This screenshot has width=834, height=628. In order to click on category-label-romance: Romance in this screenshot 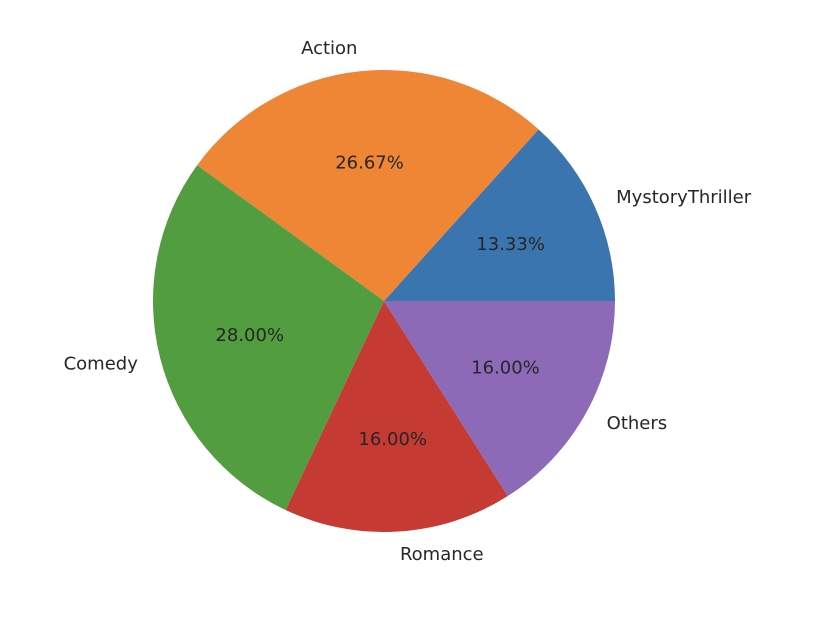, I will do `click(442, 554)`.